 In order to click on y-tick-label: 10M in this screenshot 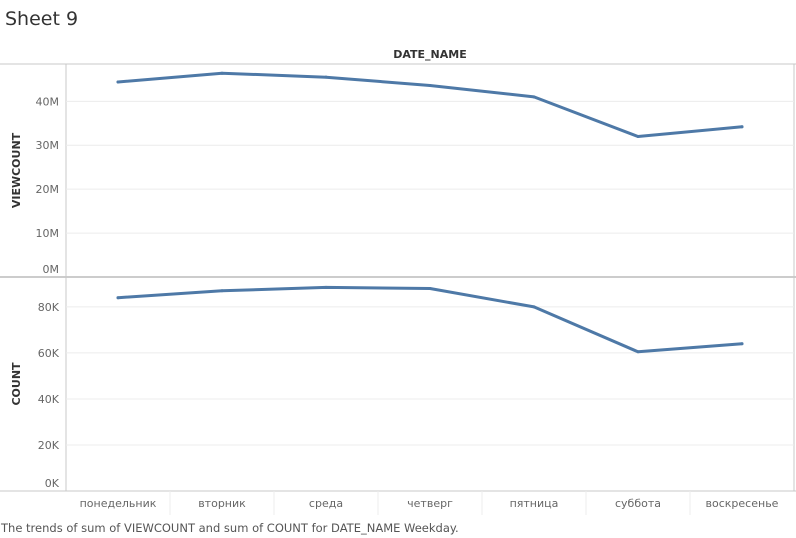, I will do `click(48, 233)`.